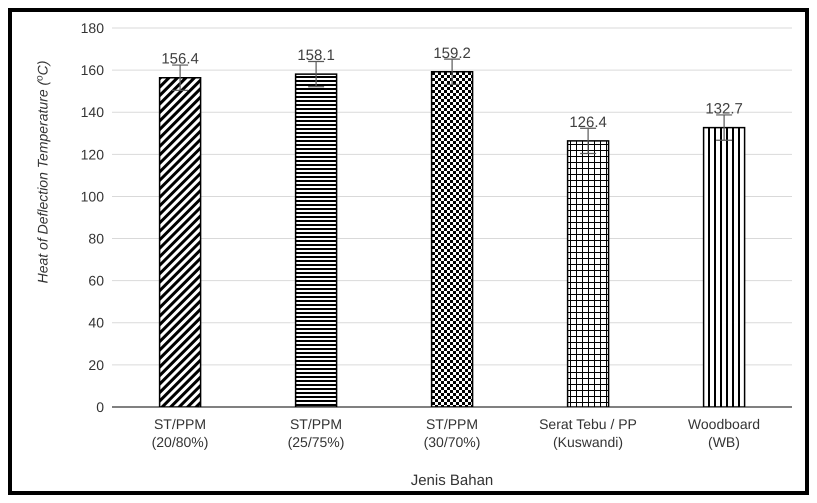 This screenshot has height=503, width=817. Describe the element at coordinates (316, 433) in the screenshot. I see `x-tick-label: ST/PPM (25/75%)` at that location.